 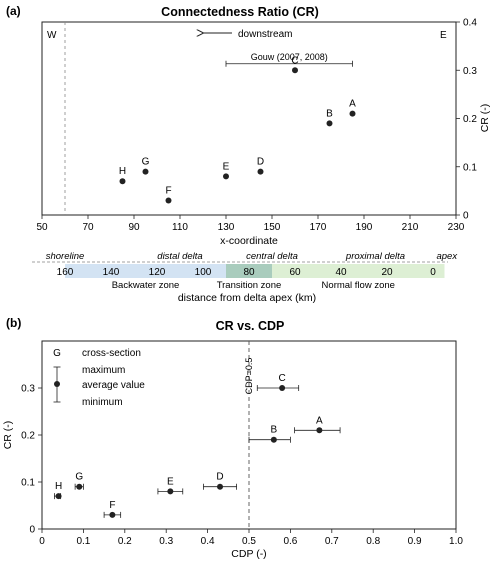 I want to click on b-x-tick-label: 1.0, so click(x=456, y=541).